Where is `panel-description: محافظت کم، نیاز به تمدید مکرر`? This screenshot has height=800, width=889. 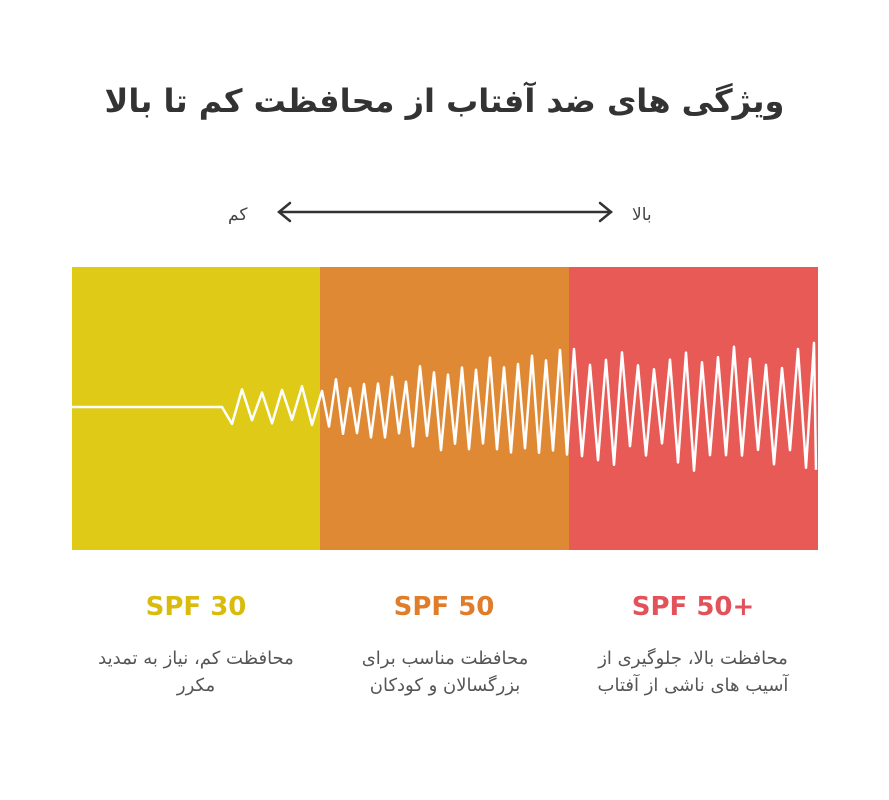 panel-description: محافظت کم، نیاز به تمدید مکرر is located at coordinates (196, 672).